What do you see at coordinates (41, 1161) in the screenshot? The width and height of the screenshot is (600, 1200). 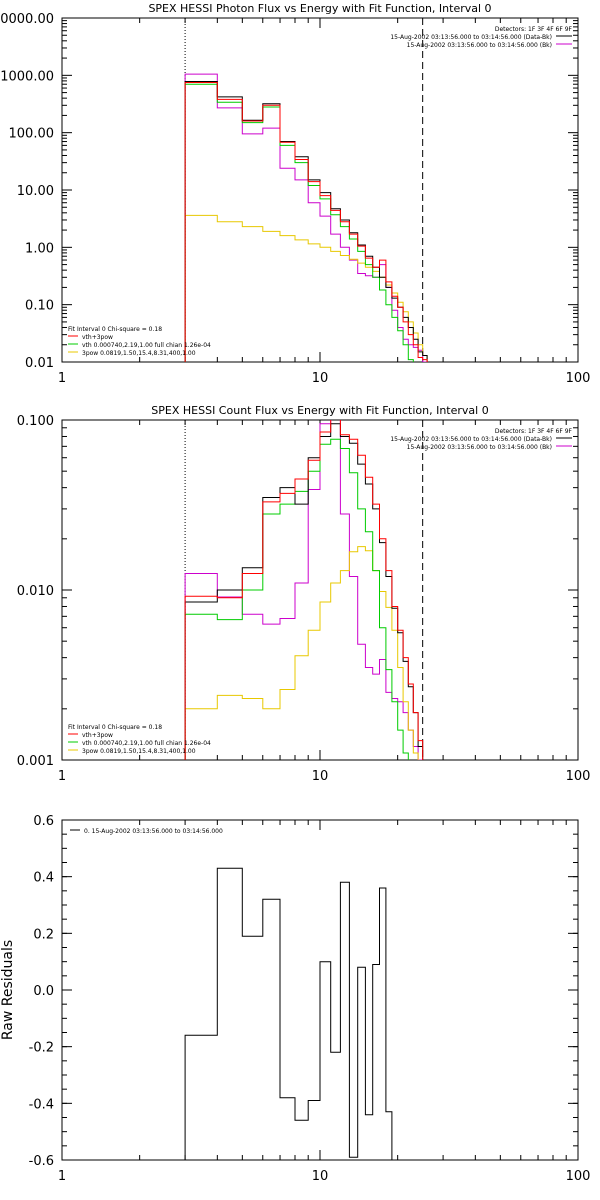 I see `y-tick-label: -0.6` at bounding box center [41, 1161].